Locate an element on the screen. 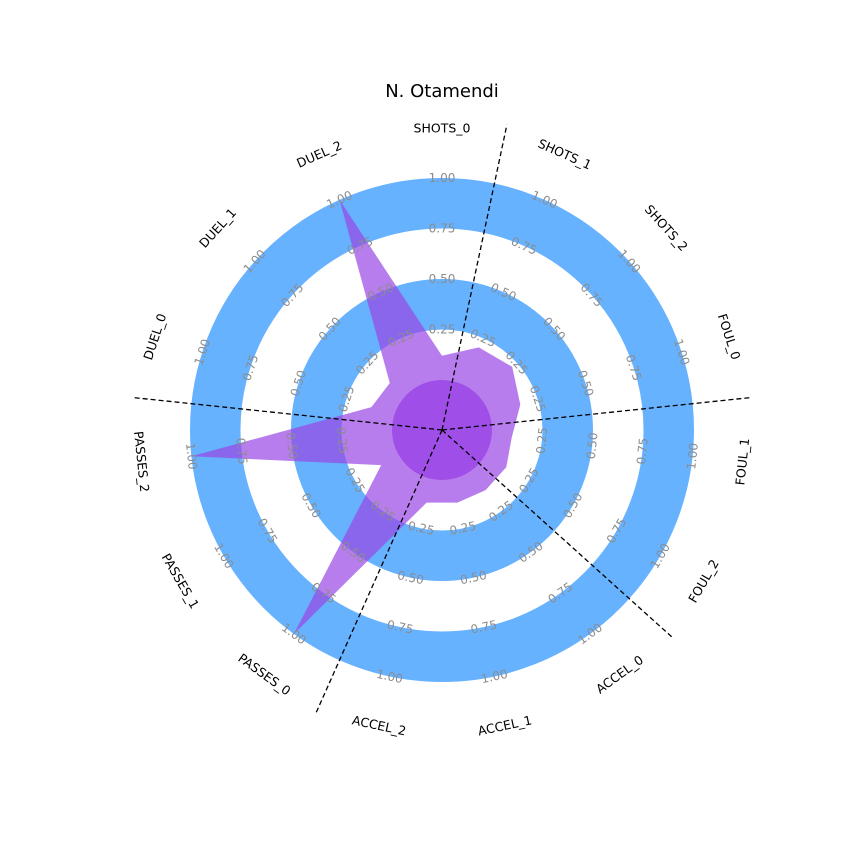  parameter-label: PASSES_0 is located at coordinates (264, 674).